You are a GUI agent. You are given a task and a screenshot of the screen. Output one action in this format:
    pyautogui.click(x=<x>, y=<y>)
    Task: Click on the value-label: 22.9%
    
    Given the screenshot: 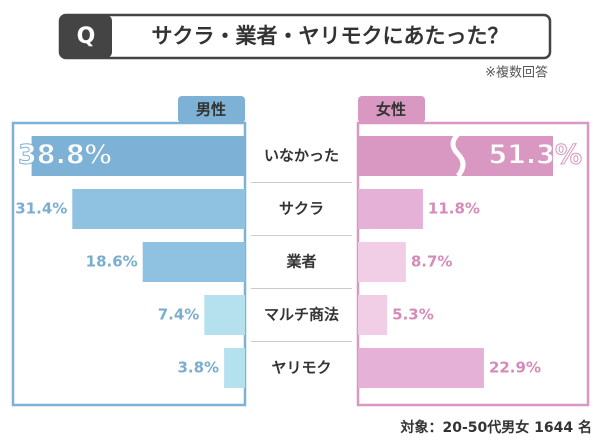 What is the action you would take?
    pyautogui.click(x=515, y=368)
    